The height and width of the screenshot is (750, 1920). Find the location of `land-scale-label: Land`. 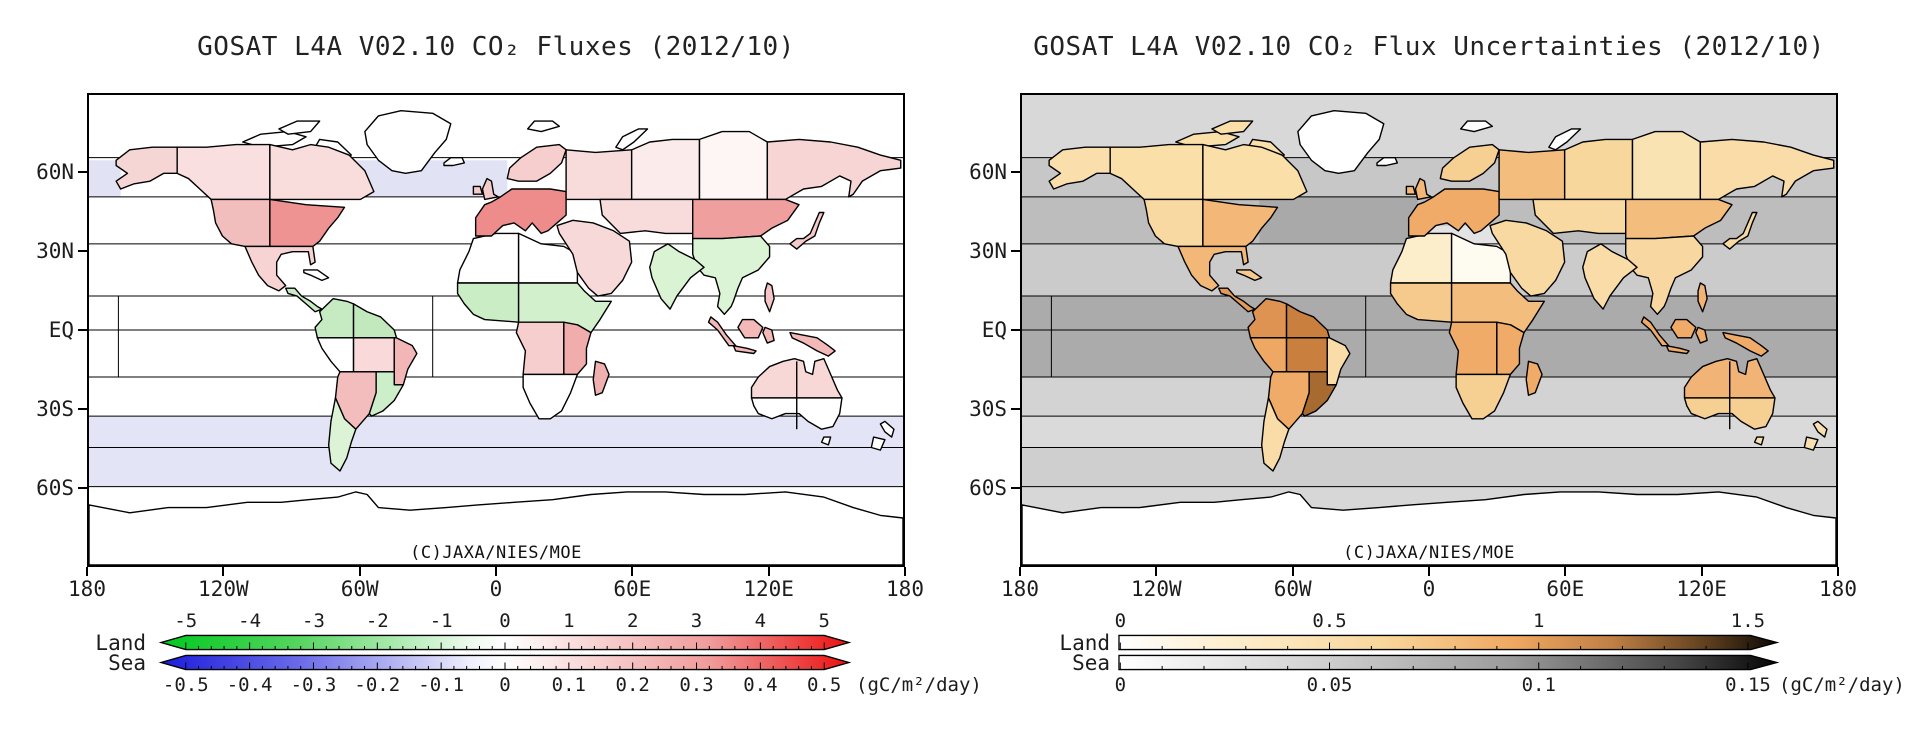

land-scale-label: Land is located at coordinates (1084, 643).